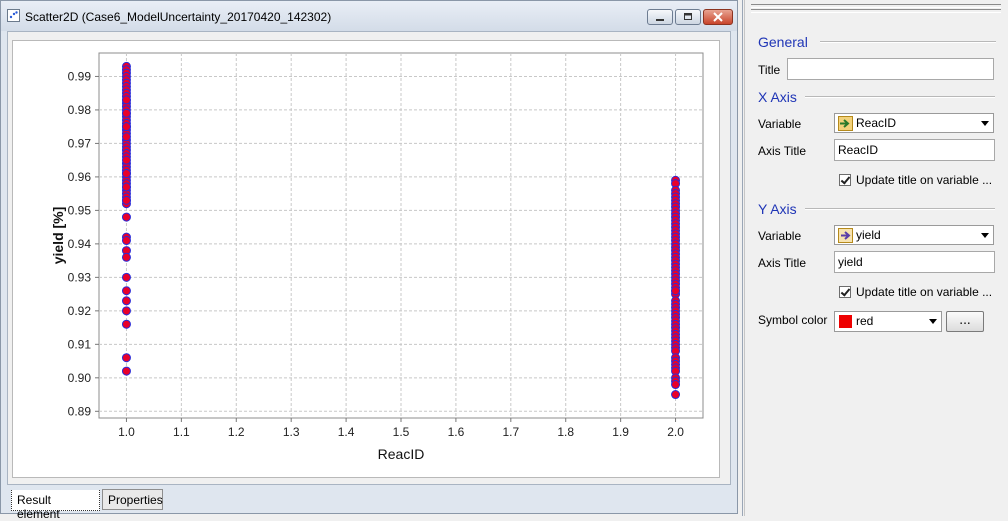 The width and height of the screenshot is (1008, 521). Describe the element at coordinates (510, 432) in the screenshot. I see `x-tick-label: 1.7` at that location.